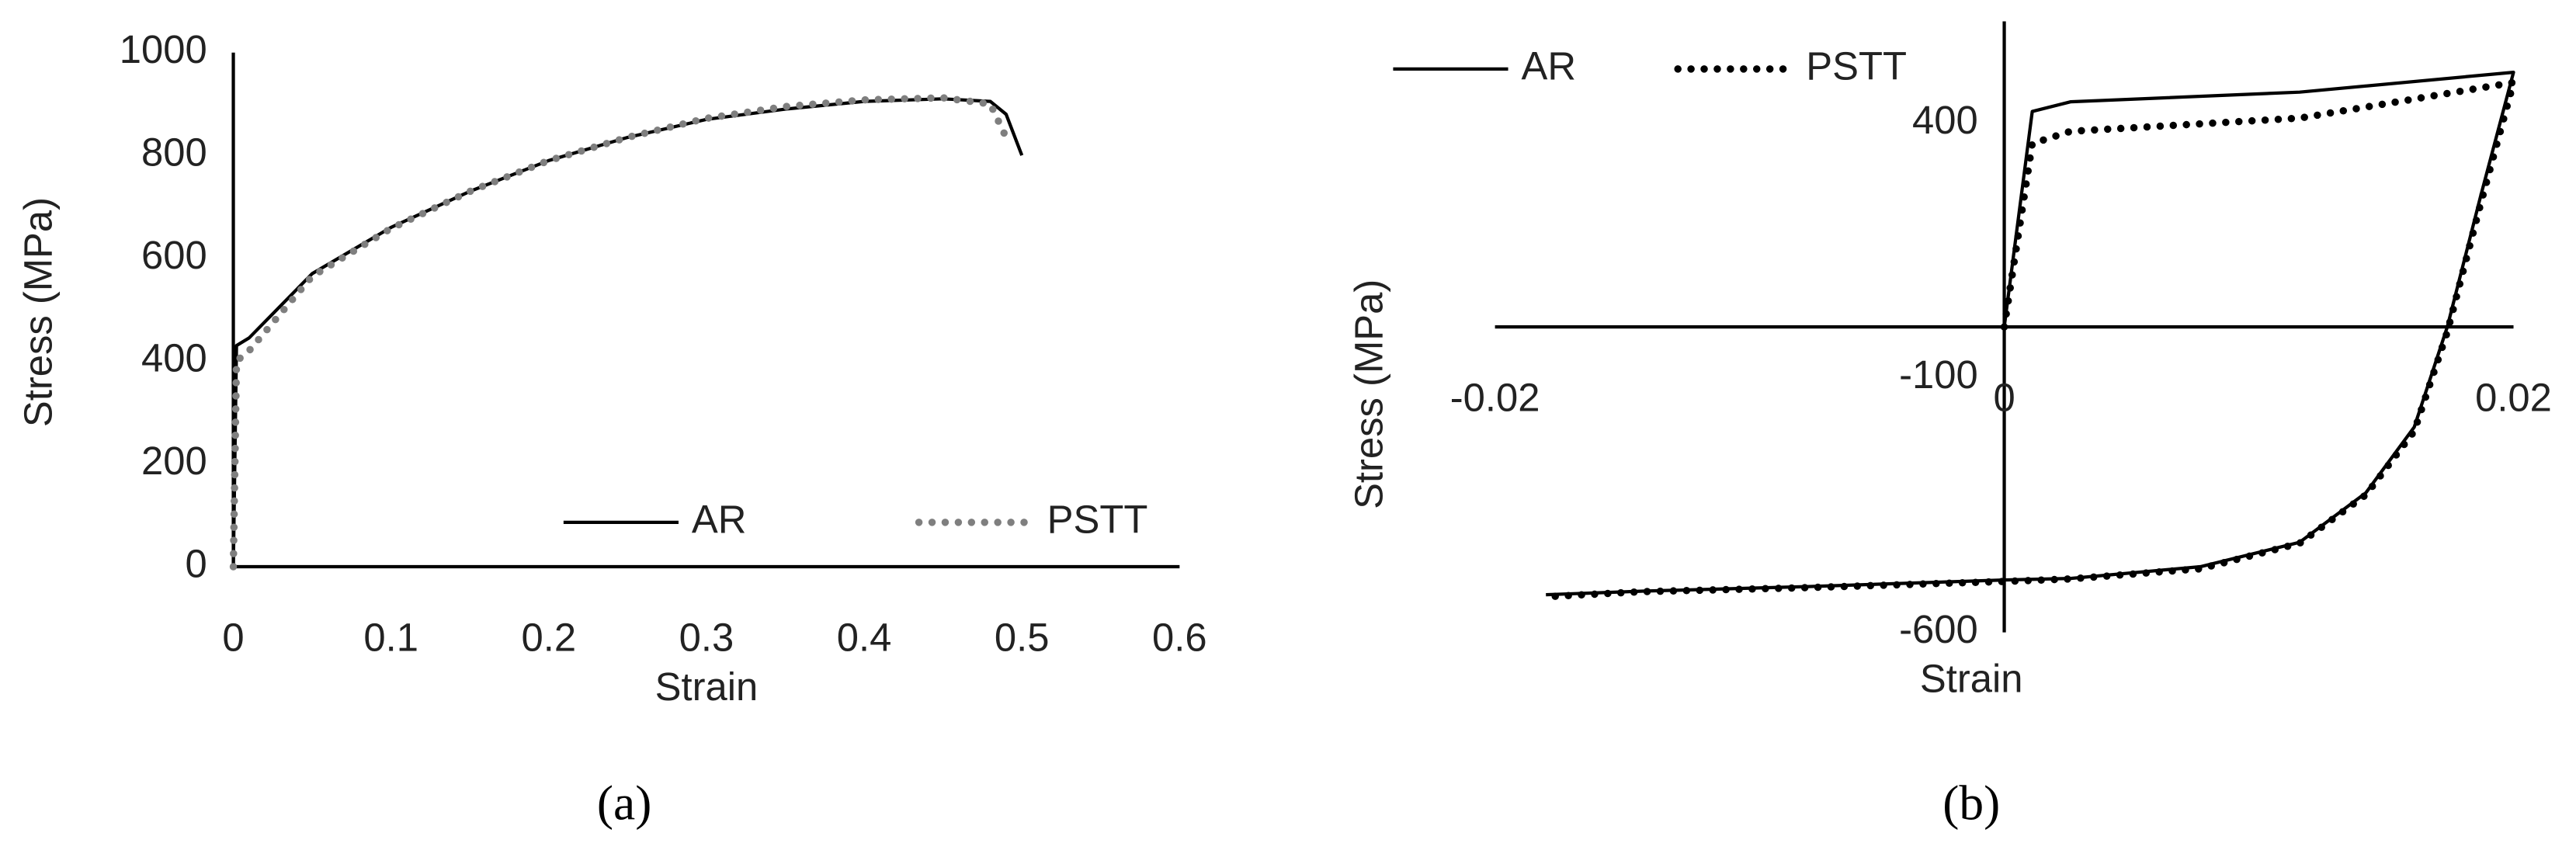 Image resolution: width=2576 pixels, height=864 pixels. What do you see at coordinates (1939, 629) in the screenshot?
I see `y-tick-label: -600` at bounding box center [1939, 629].